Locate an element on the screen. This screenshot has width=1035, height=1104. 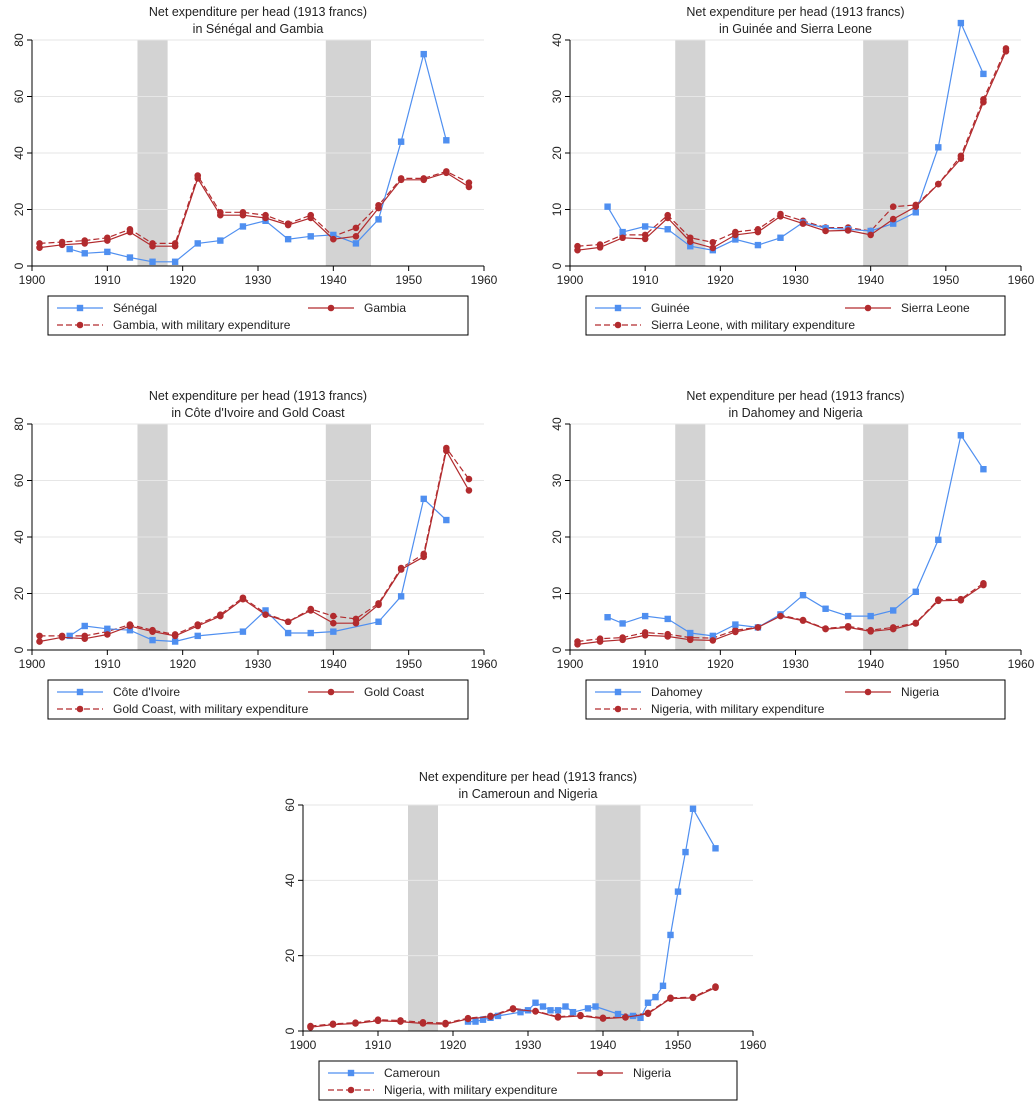
x-tick-label: 1910 is located at coordinates (378, 1045).